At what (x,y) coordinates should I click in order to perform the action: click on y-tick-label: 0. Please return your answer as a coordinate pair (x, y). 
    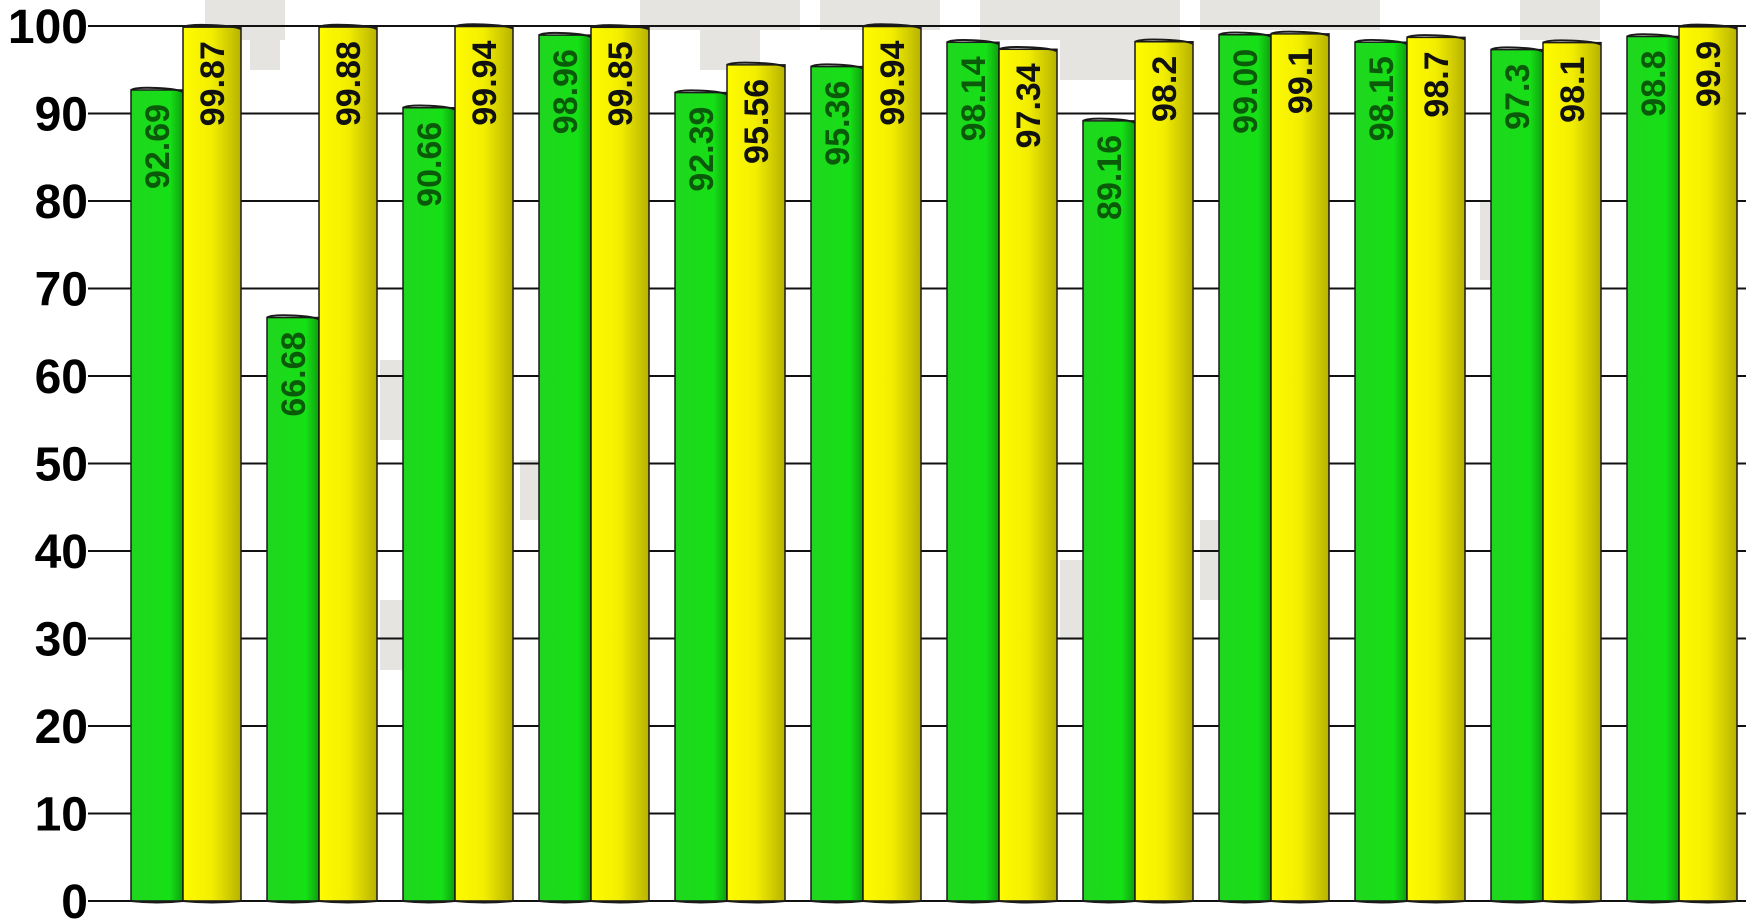
    Looking at the image, I should click on (74, 898).